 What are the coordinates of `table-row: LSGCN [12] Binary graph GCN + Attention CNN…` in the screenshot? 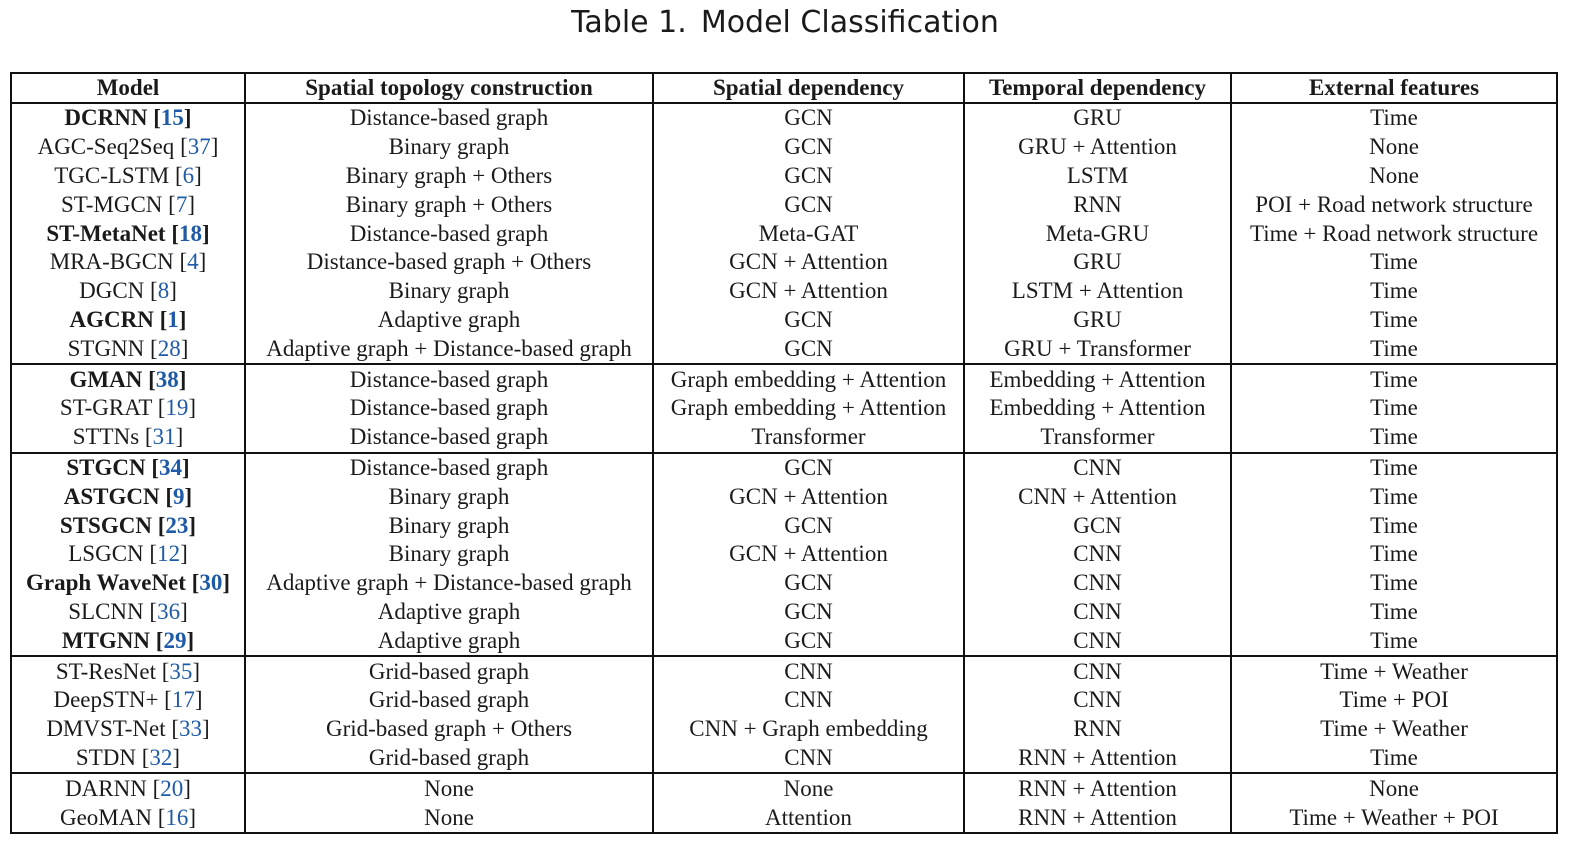 It's located at (784, 554).